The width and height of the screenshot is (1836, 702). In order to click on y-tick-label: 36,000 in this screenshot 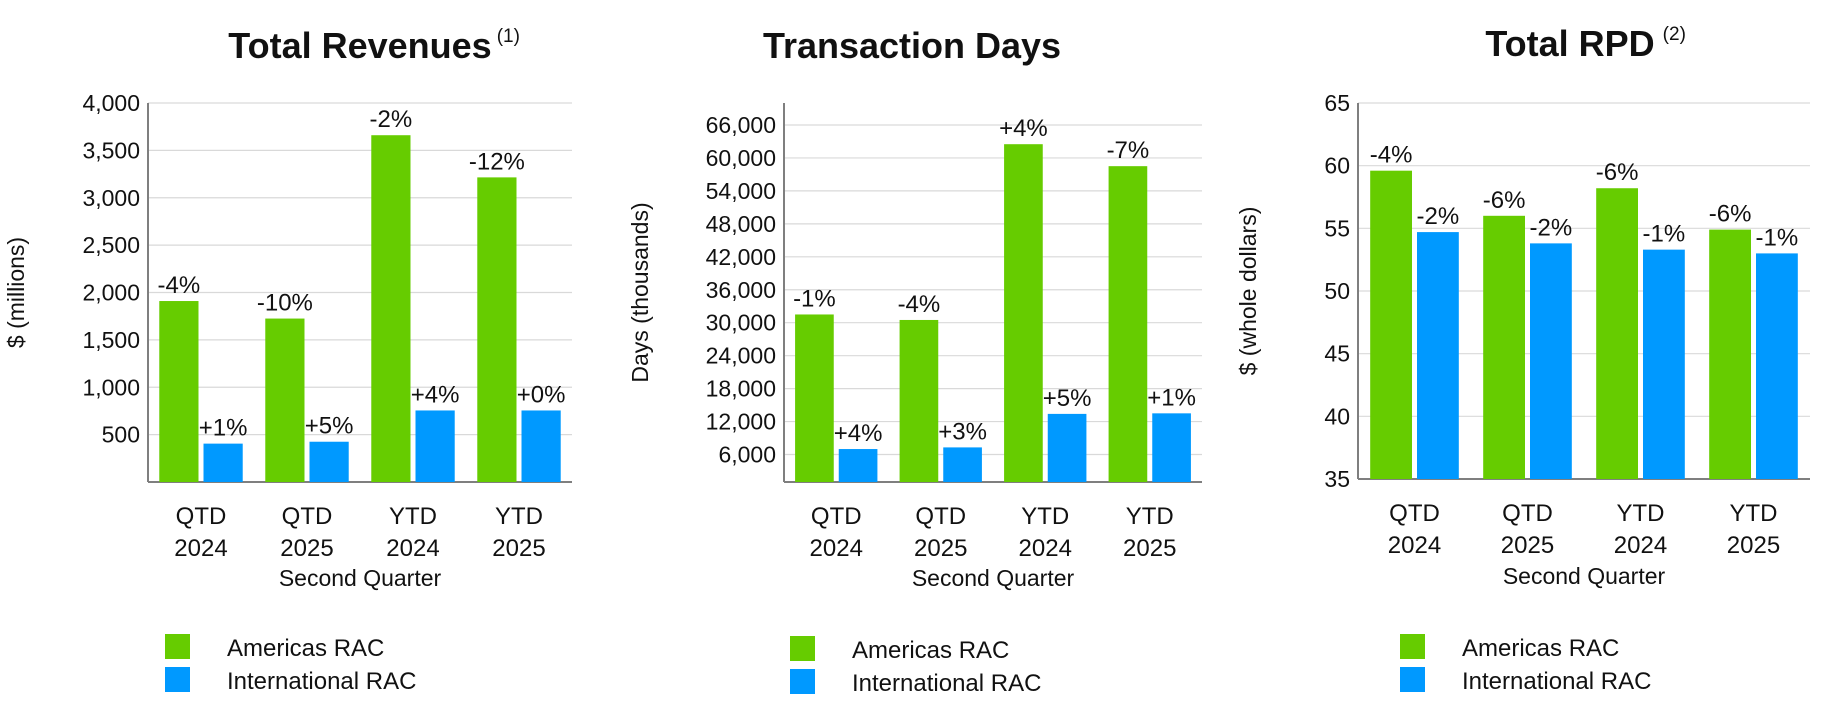, I will do `click(741, 290)`.